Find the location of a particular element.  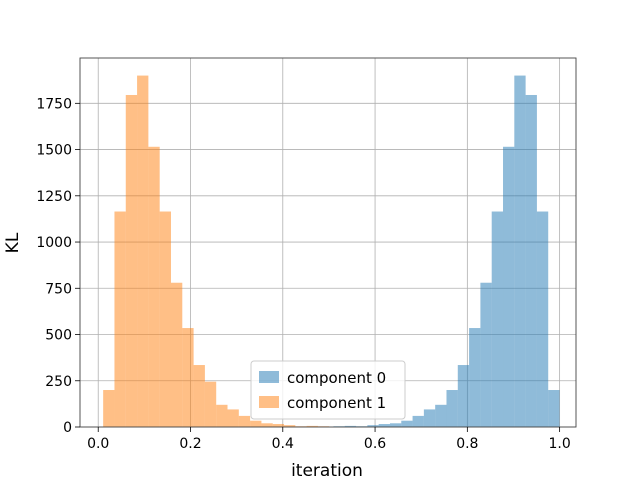

y-tick-label: 1750 is located at coordinates (54, 104).